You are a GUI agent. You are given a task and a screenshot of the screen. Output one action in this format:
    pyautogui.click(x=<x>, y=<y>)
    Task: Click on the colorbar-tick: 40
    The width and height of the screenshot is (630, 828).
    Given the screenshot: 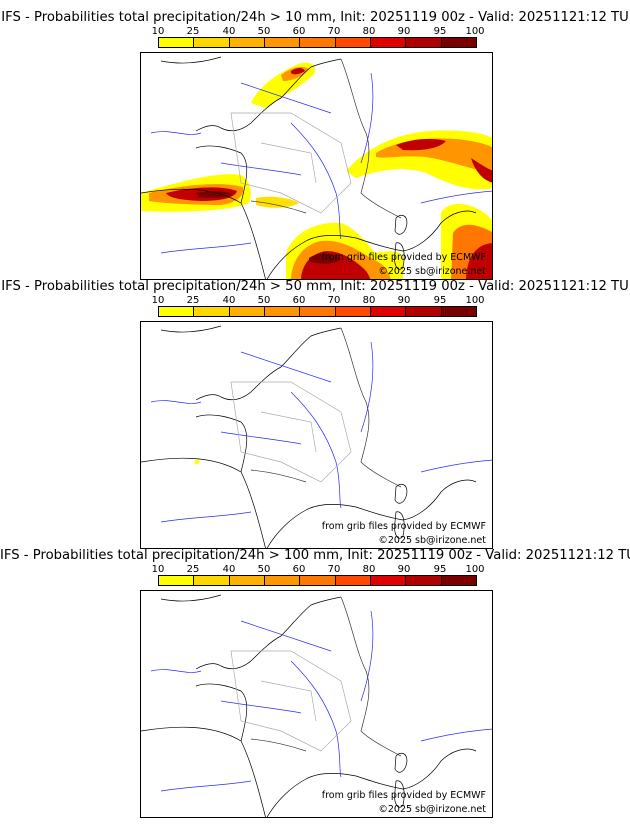 What is the action you would take?
    pyautogui.click(x=229, y=31)
    